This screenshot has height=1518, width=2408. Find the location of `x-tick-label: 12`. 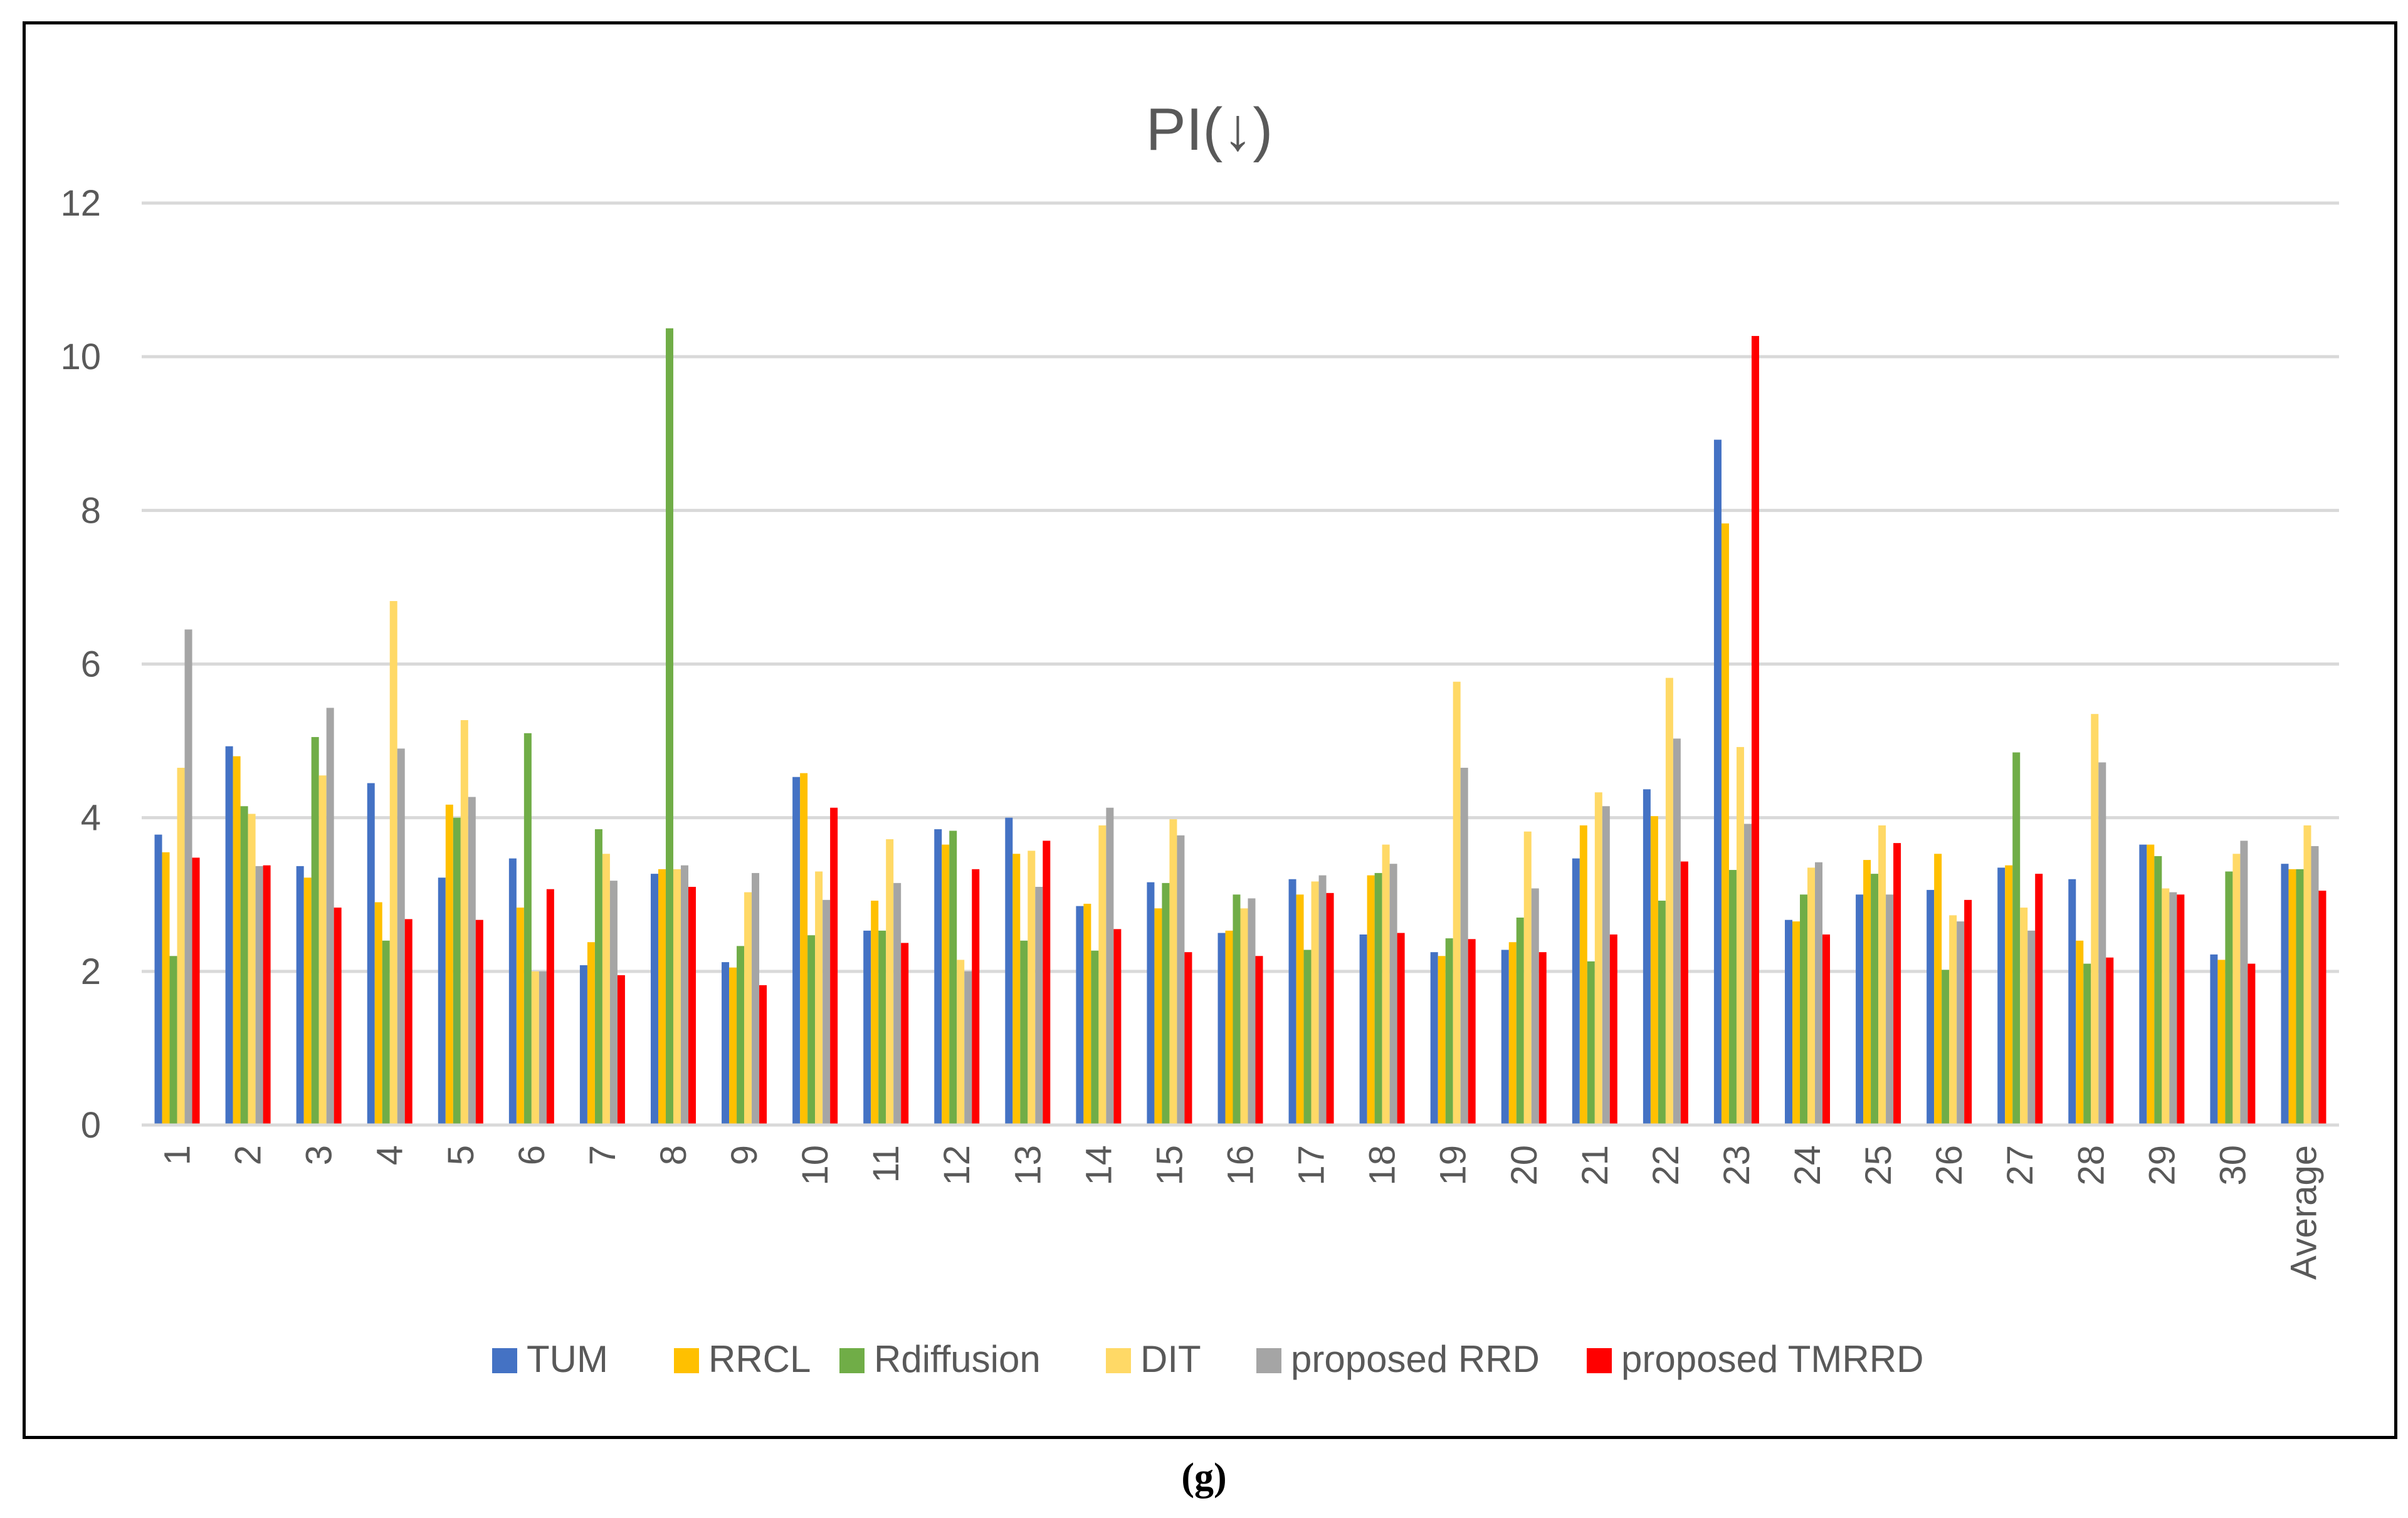

x-tick-label: 12 is located at coordinates (957, 1165).